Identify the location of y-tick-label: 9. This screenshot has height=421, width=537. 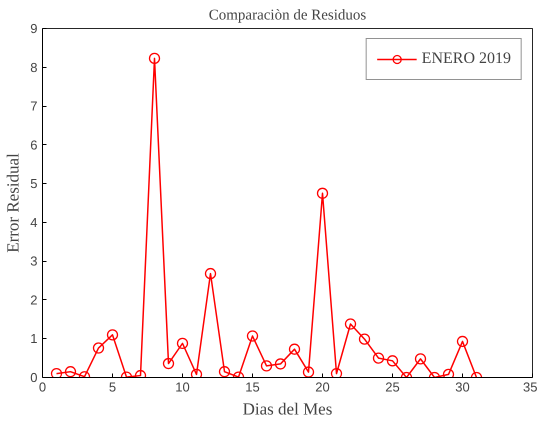
(34, 28).